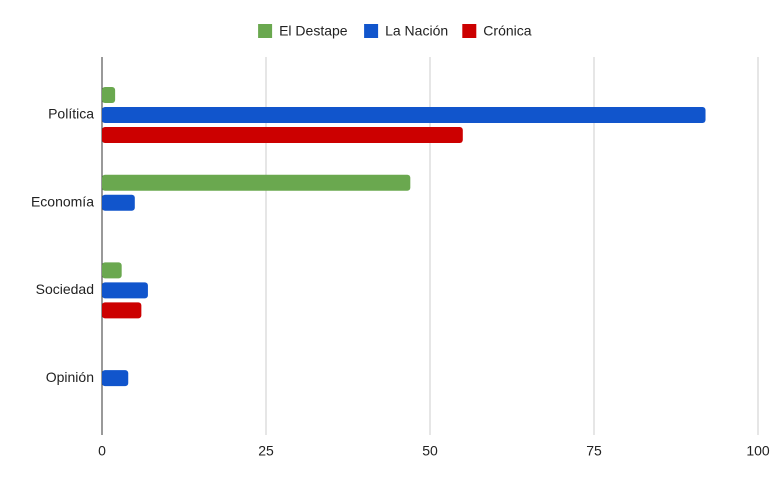 The height and width of the screenshot is (485, 783). What do you see at coordinates (102, 451) in the screenshot?
I see `x-tick-label: 0` at bounding box center [102, 451].